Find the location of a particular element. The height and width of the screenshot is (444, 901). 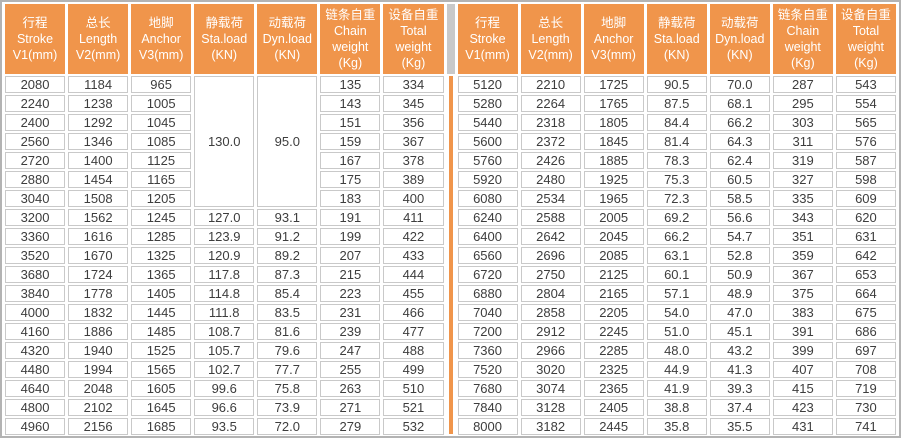

table-cell: 38.8 is located at coordinates (676, 407).